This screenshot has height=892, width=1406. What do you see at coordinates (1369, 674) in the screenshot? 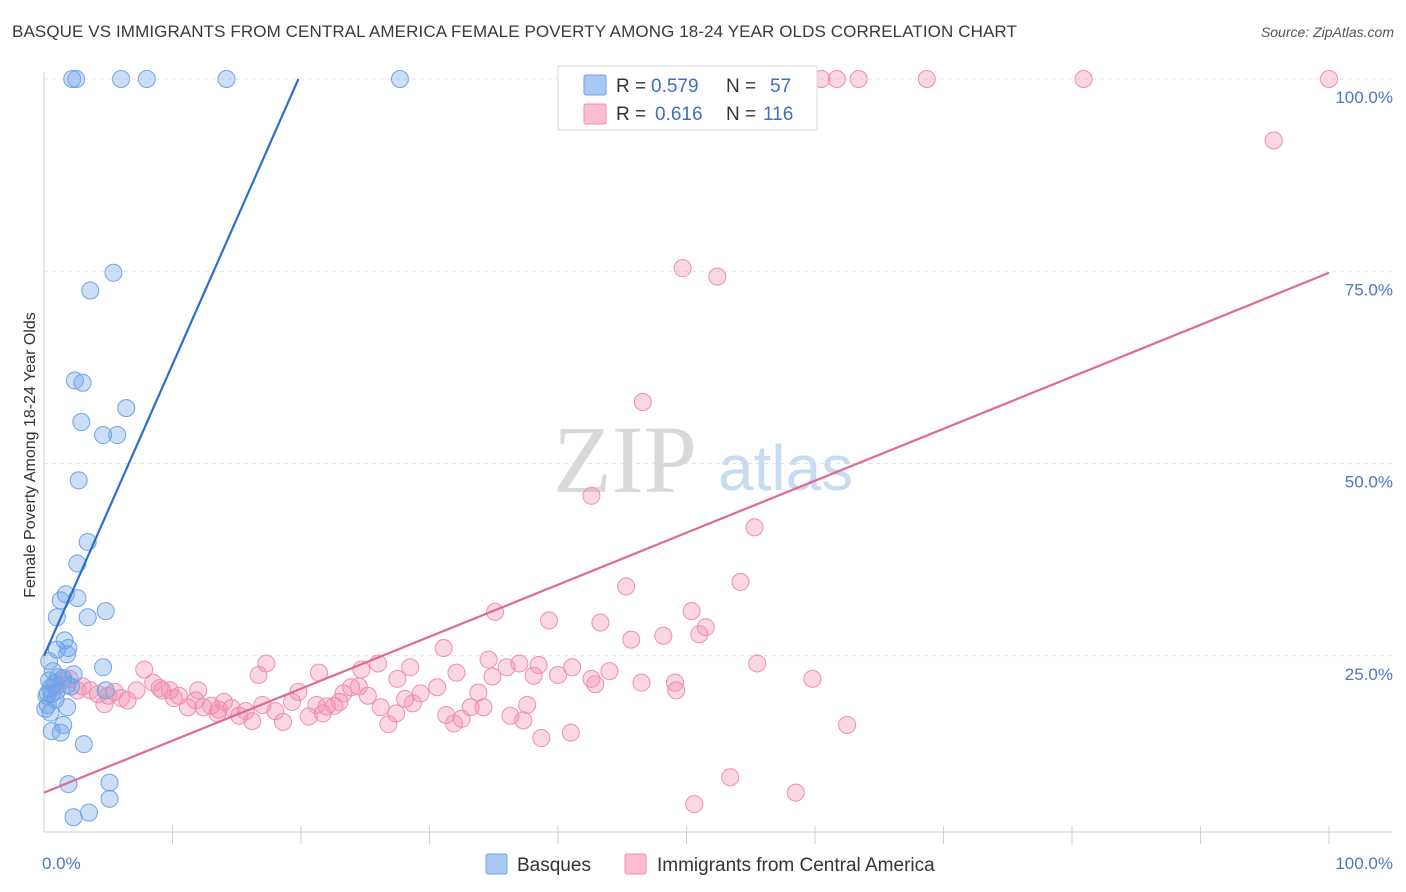
I see `y-tick-label: 25.0%` at bounding box center [1369, 674].